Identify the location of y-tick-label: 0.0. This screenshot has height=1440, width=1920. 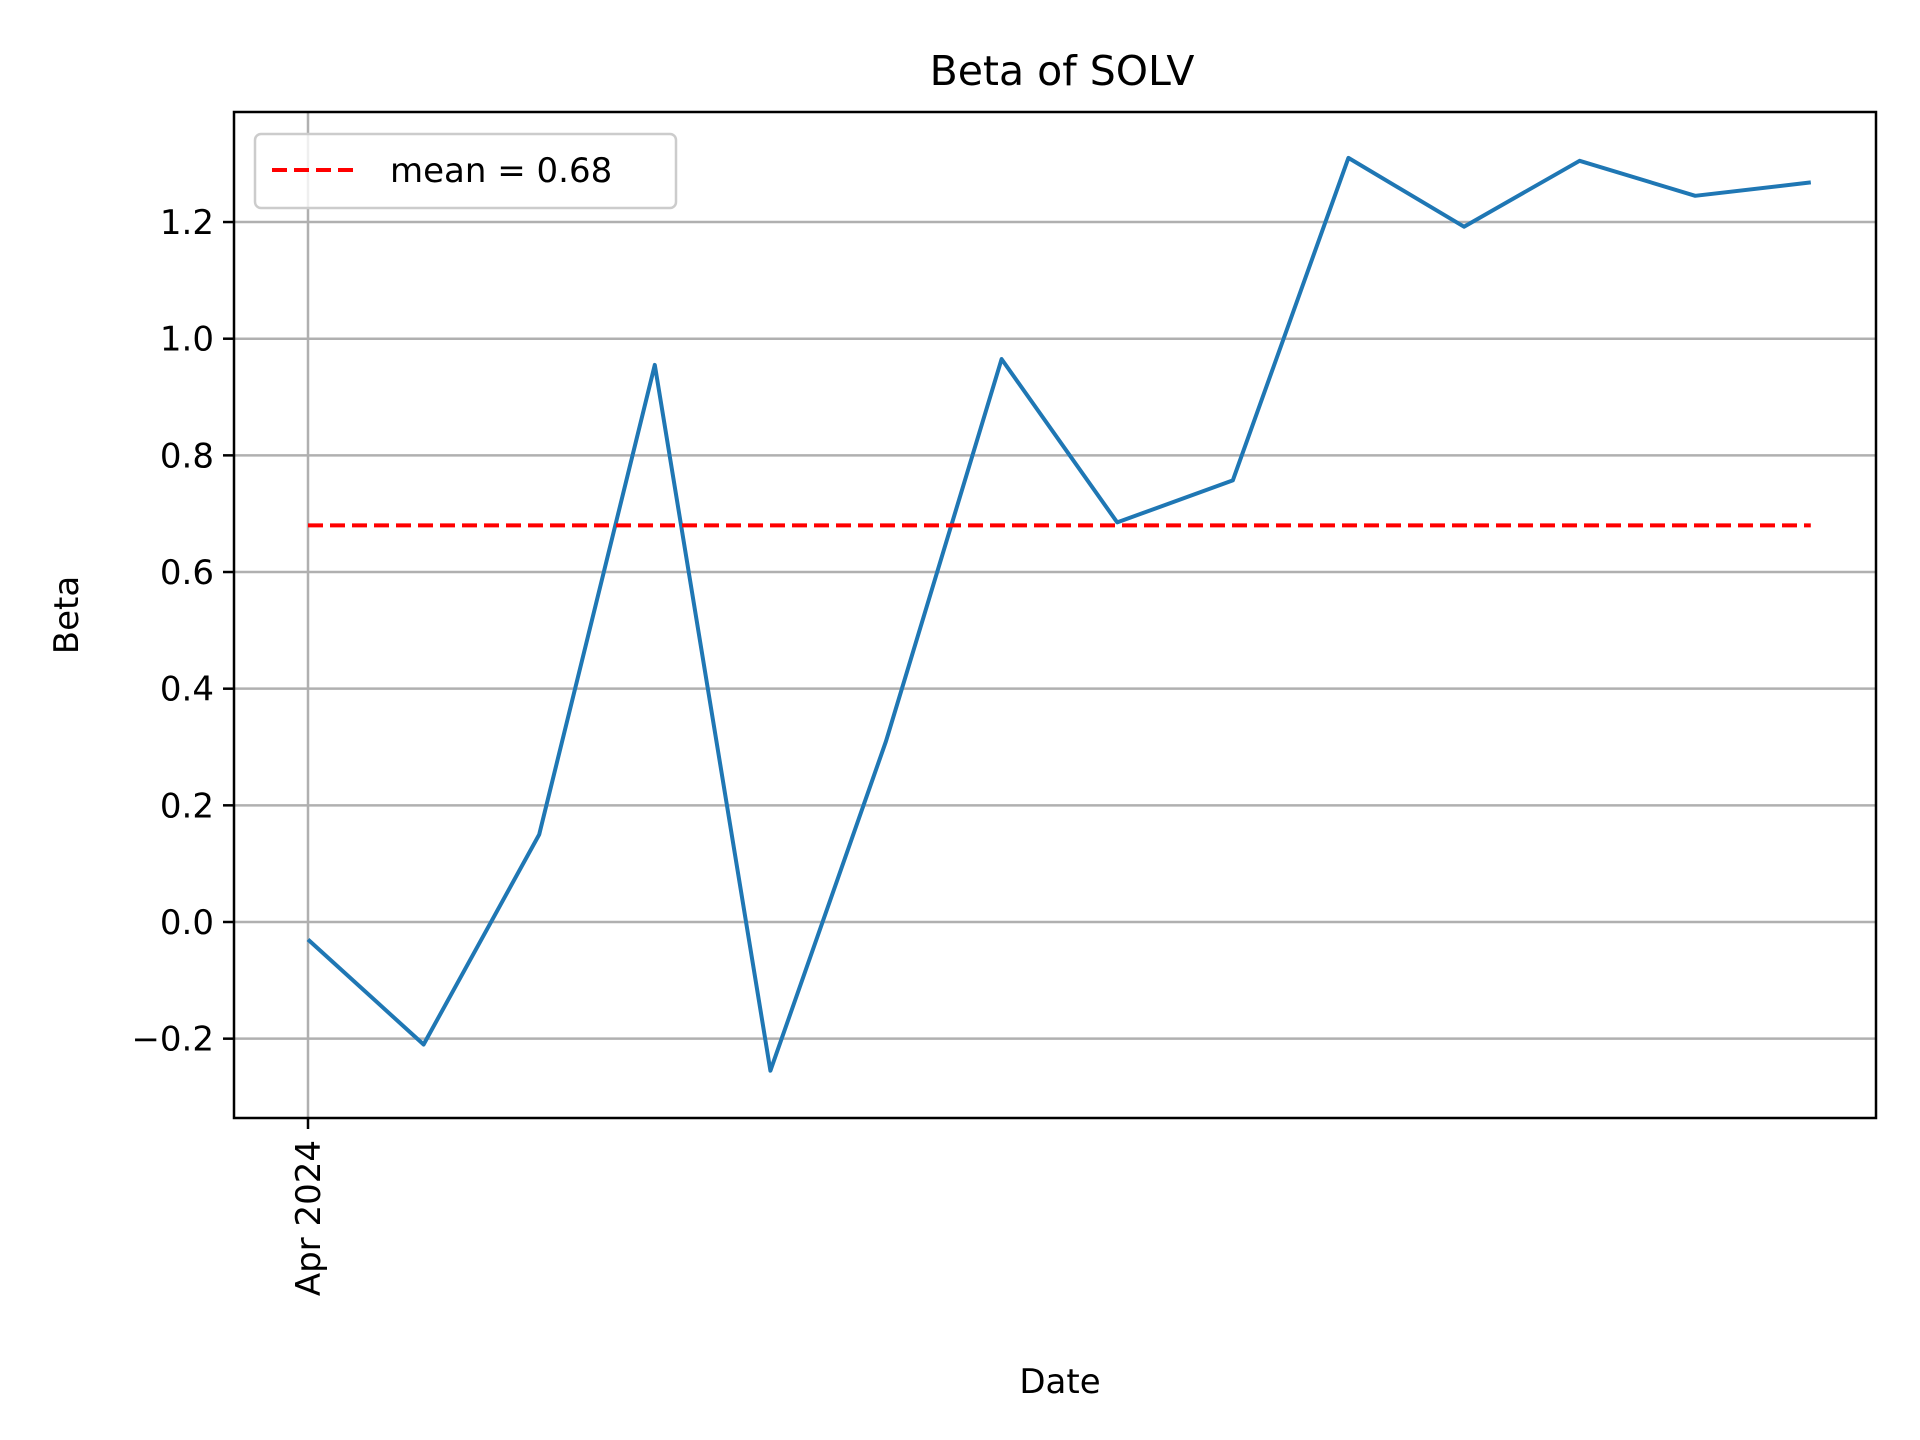
(187, 923).